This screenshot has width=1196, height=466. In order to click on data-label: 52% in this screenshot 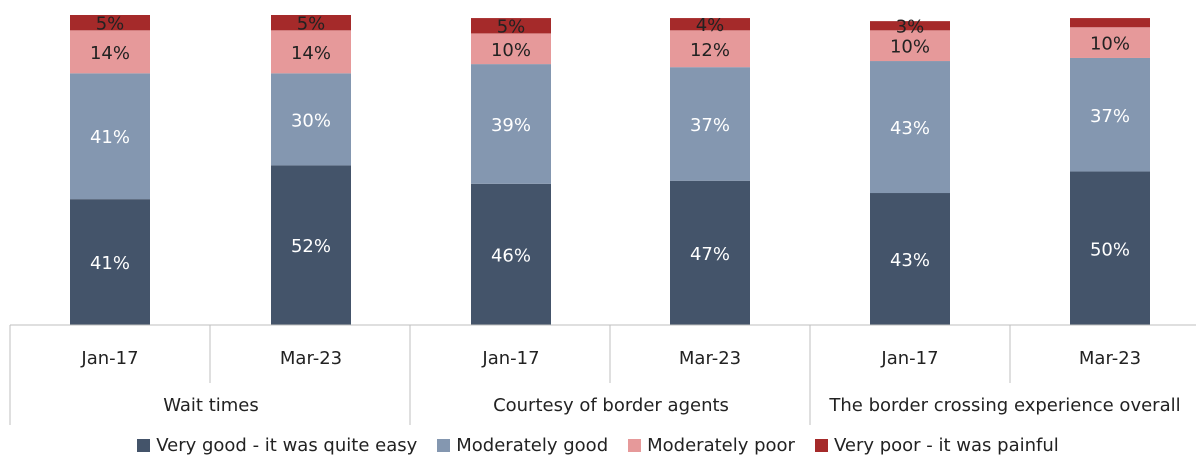, I will do `click(311, 246)`.